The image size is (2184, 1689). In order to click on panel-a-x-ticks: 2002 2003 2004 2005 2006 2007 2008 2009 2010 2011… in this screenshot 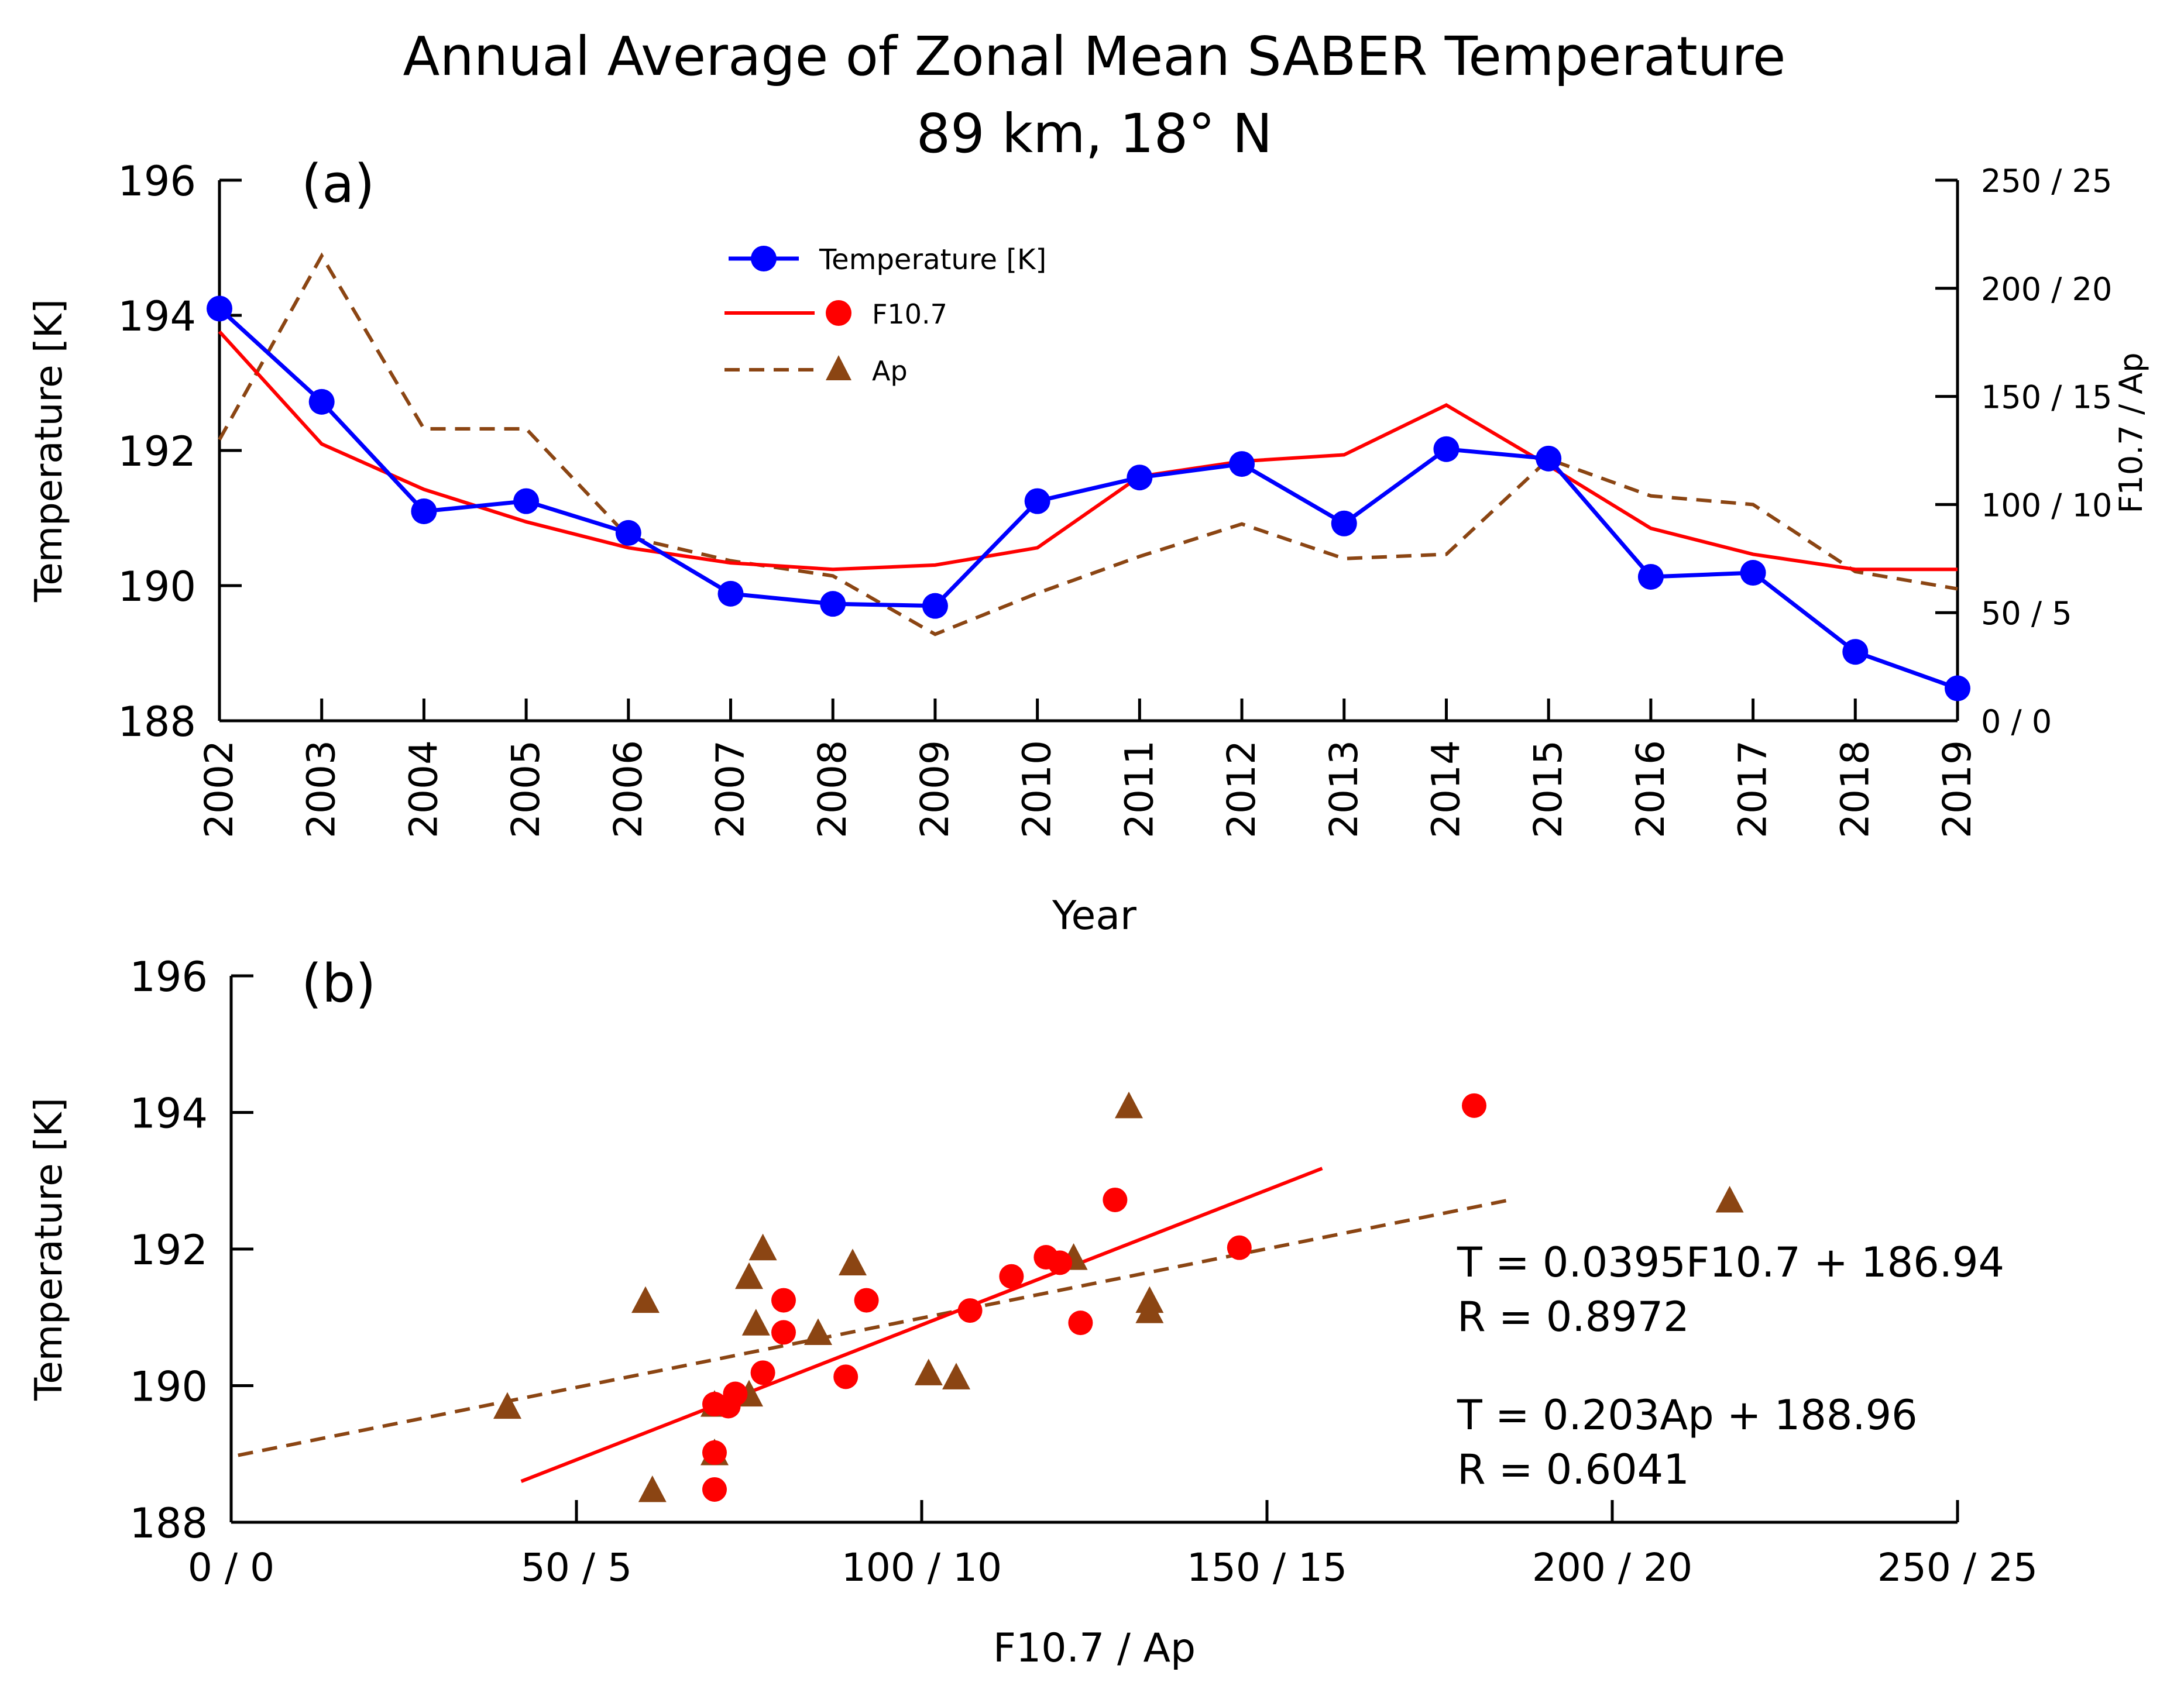, I will do `click(1088, 768)`.